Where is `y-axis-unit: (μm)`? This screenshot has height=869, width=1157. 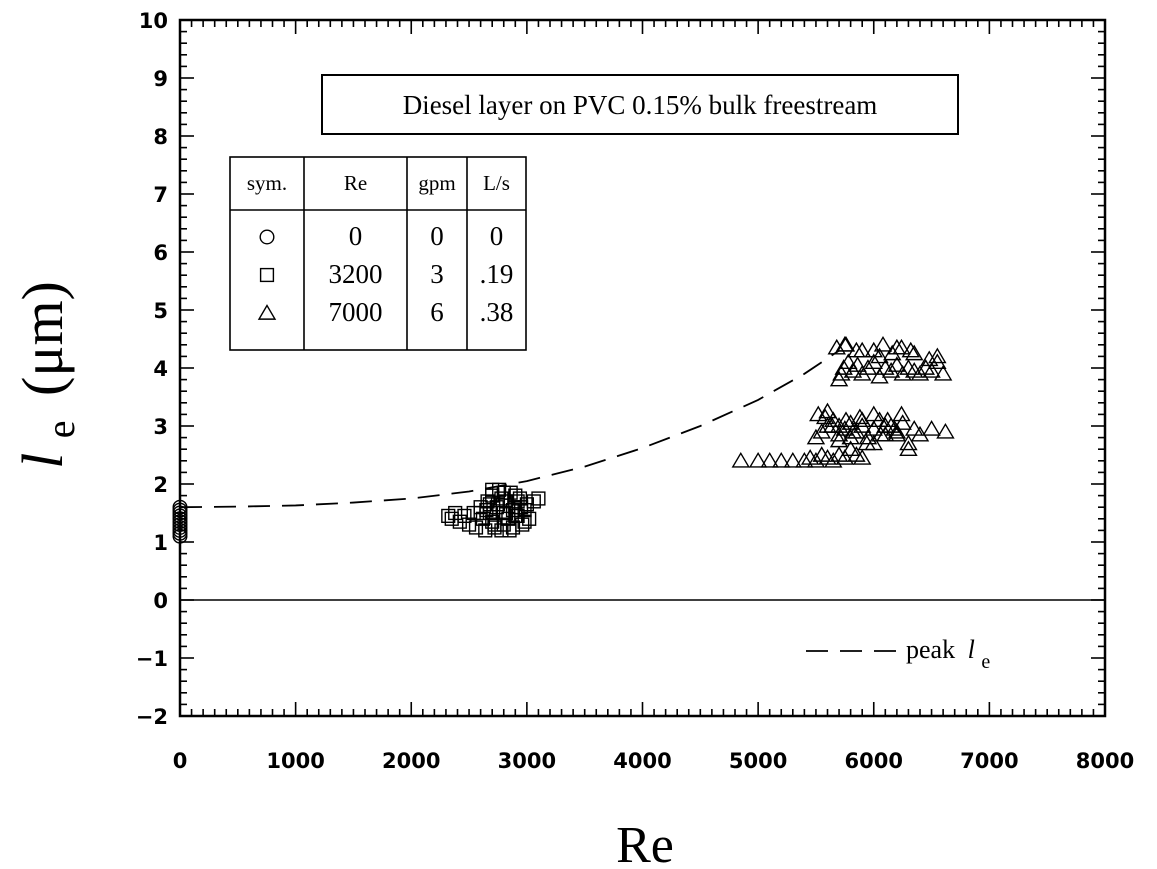 y-axis-unit: (μm) is located at coordinates (42, 338).